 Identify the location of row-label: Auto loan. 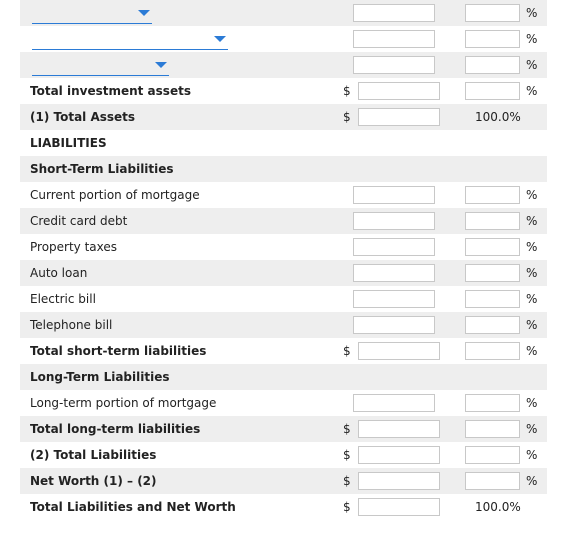
(59, 273).